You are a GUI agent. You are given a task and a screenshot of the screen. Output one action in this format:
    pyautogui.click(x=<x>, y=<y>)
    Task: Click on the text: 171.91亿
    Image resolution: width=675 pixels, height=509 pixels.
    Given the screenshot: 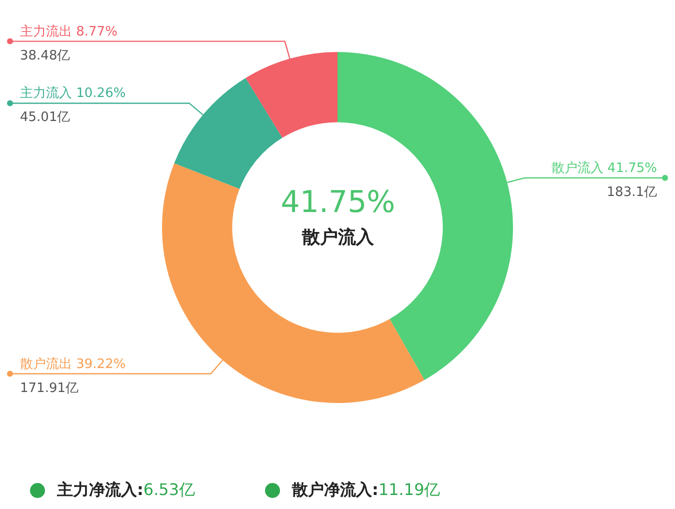 What is the action you would take?
    pyautogui.click(x=49, y=388)
    